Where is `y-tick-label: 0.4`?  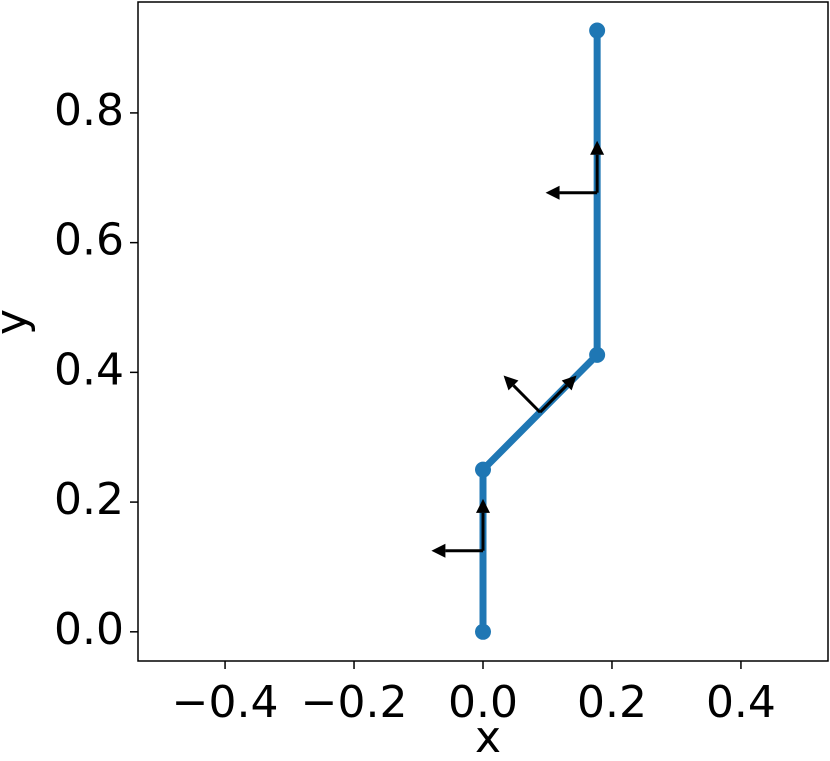
y-tick-label: 0.4 is located at coordinates (89, 369).